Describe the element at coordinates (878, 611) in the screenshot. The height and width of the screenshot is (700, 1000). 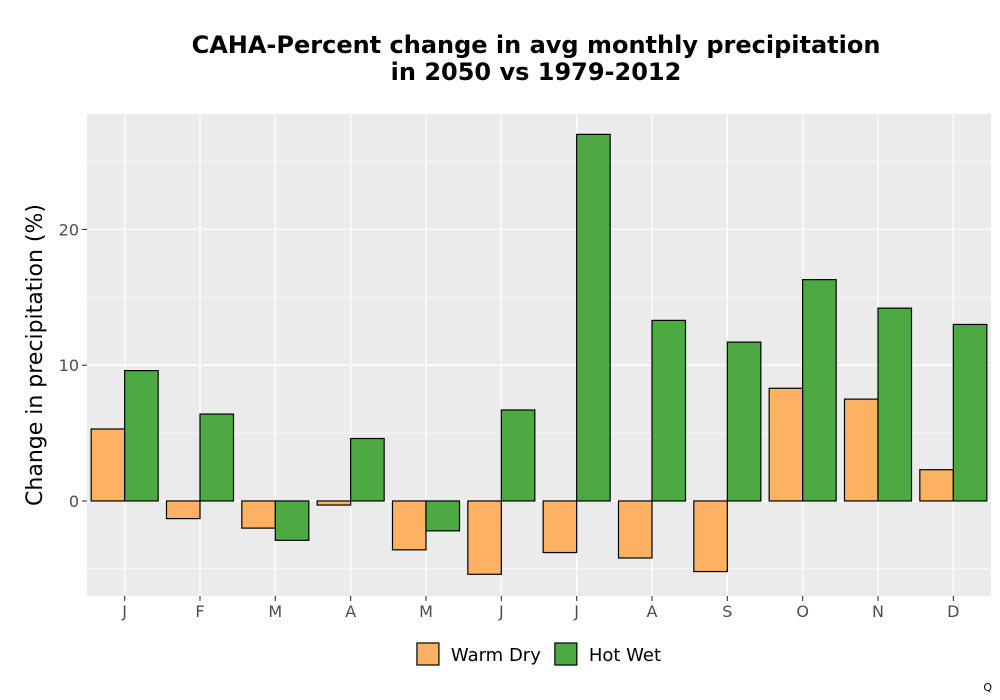
I see `x-tick-label: N` at that location.